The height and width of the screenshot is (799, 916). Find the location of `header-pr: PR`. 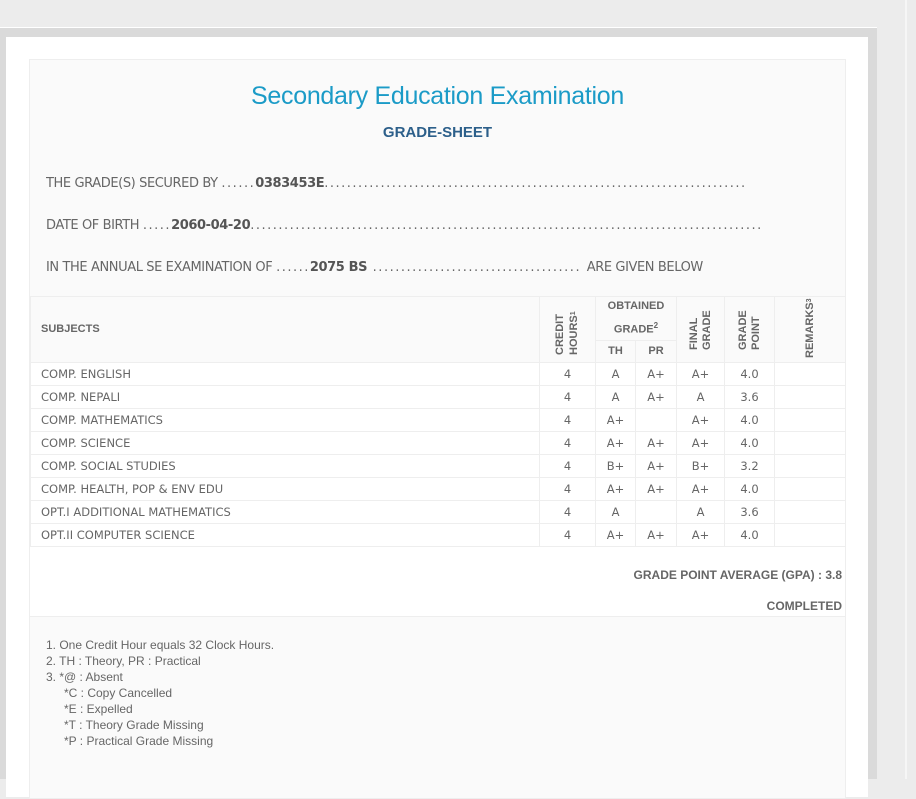

header-pr: PR is located at coordinates (656, 351).